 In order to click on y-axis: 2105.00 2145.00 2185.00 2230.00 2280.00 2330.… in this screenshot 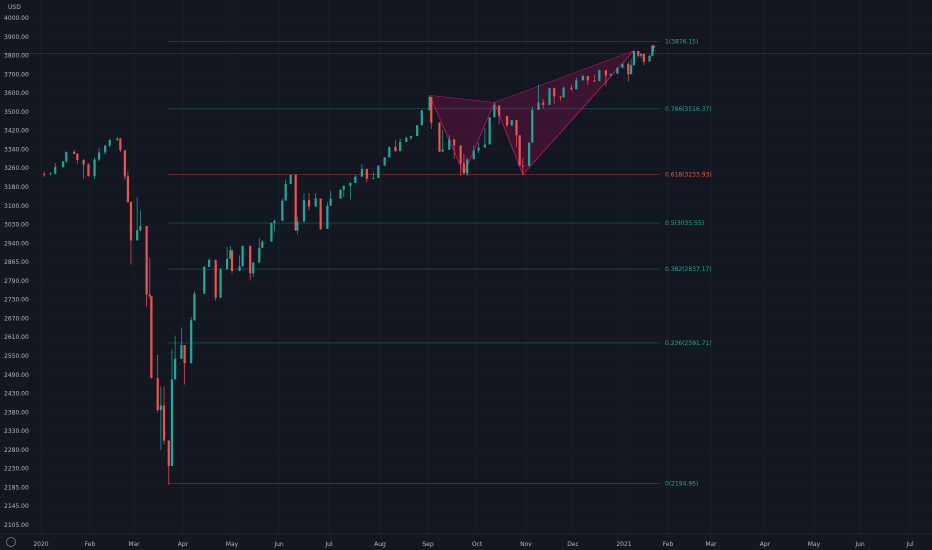, I will do `click(16, 272)`.